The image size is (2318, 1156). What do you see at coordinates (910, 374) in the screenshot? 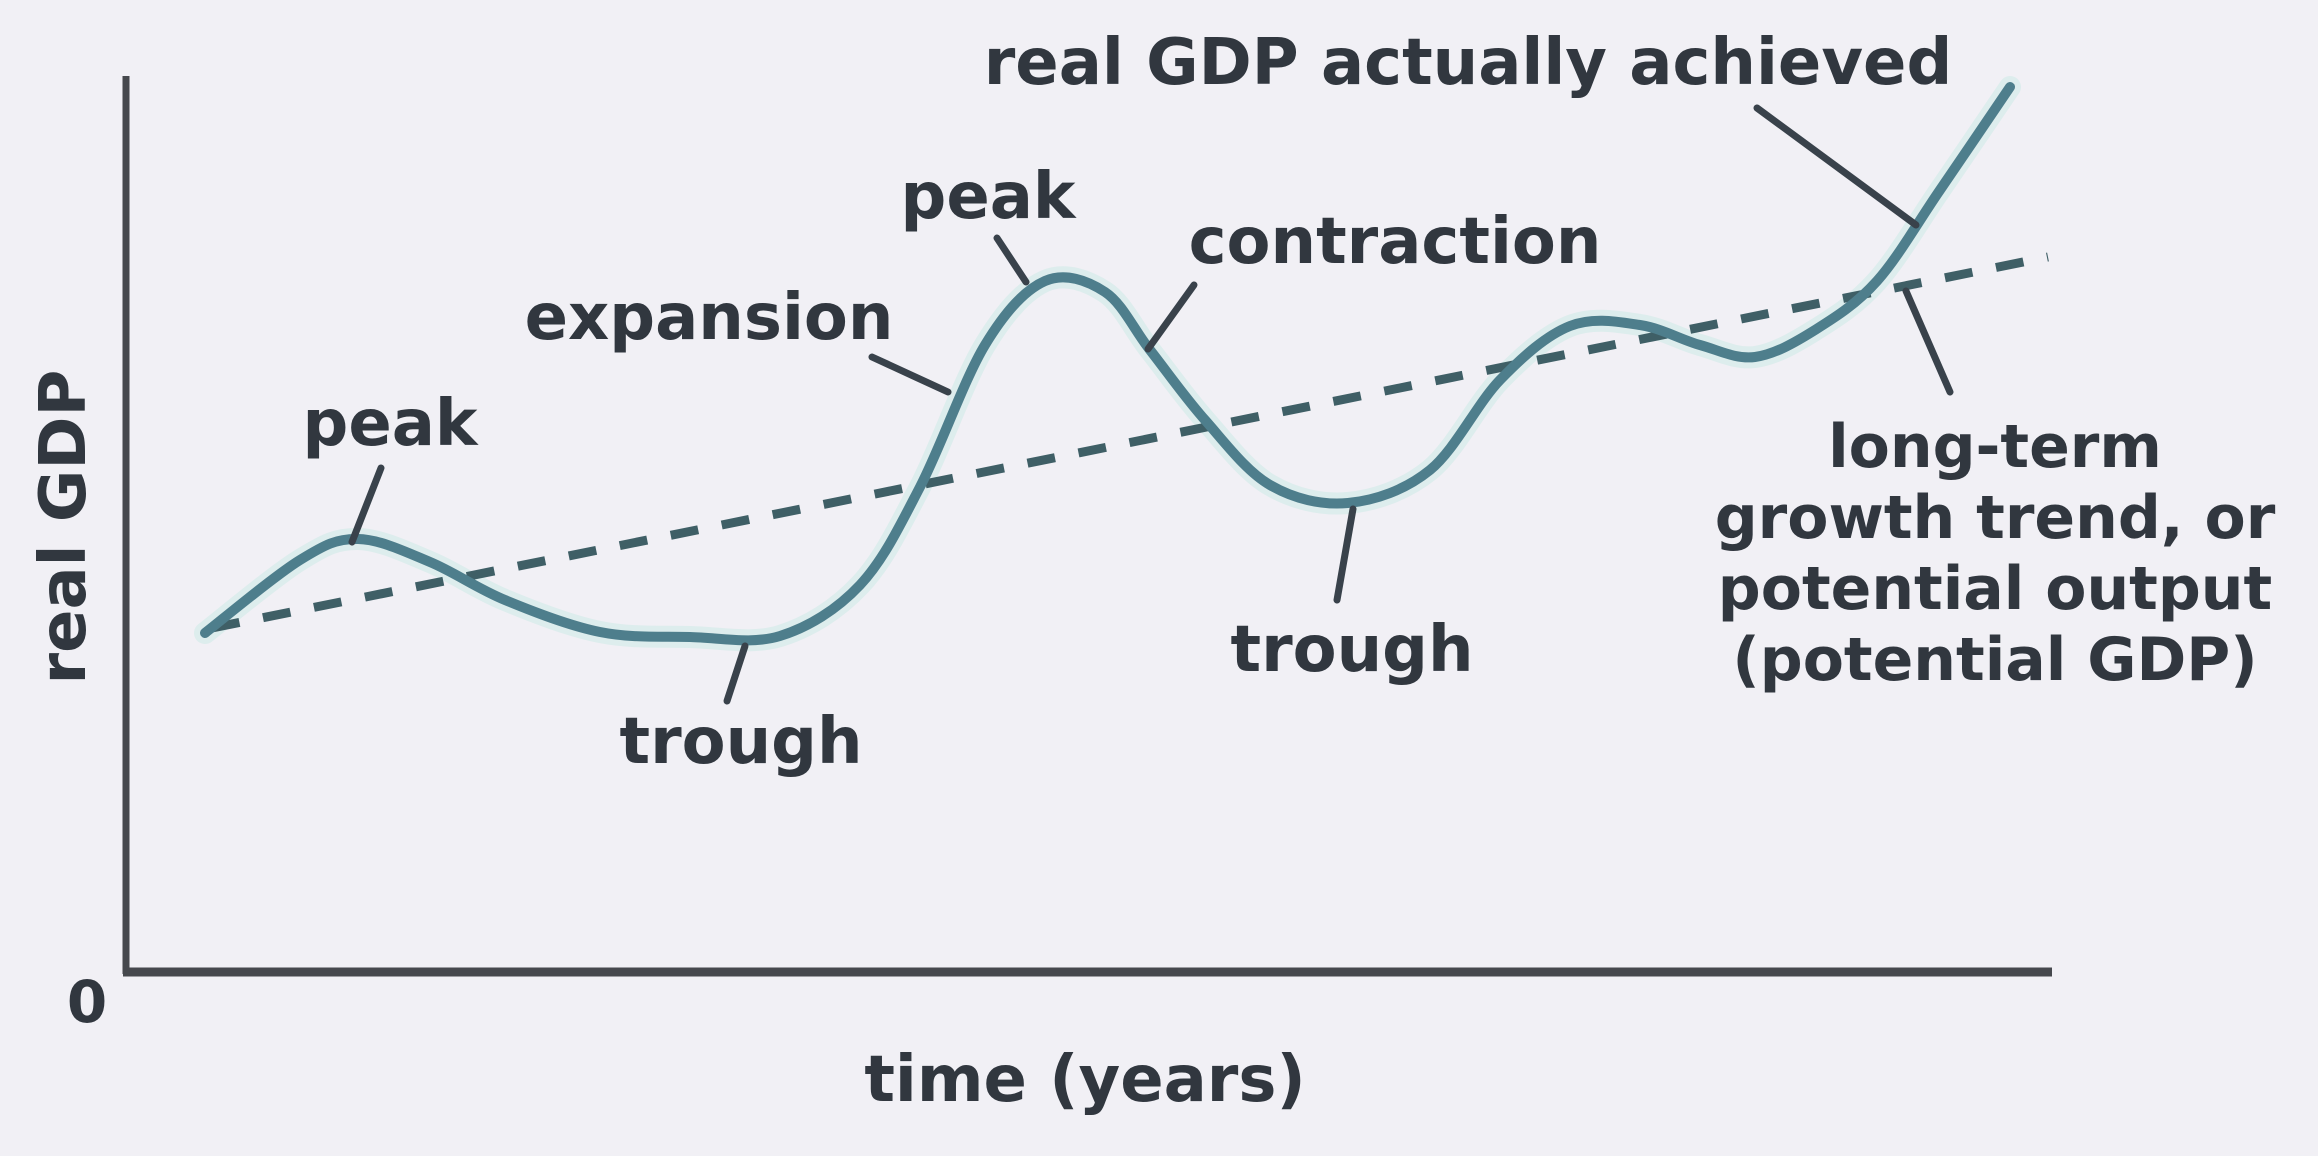
I see `leader-expansion` at bounding box center [910, 374].